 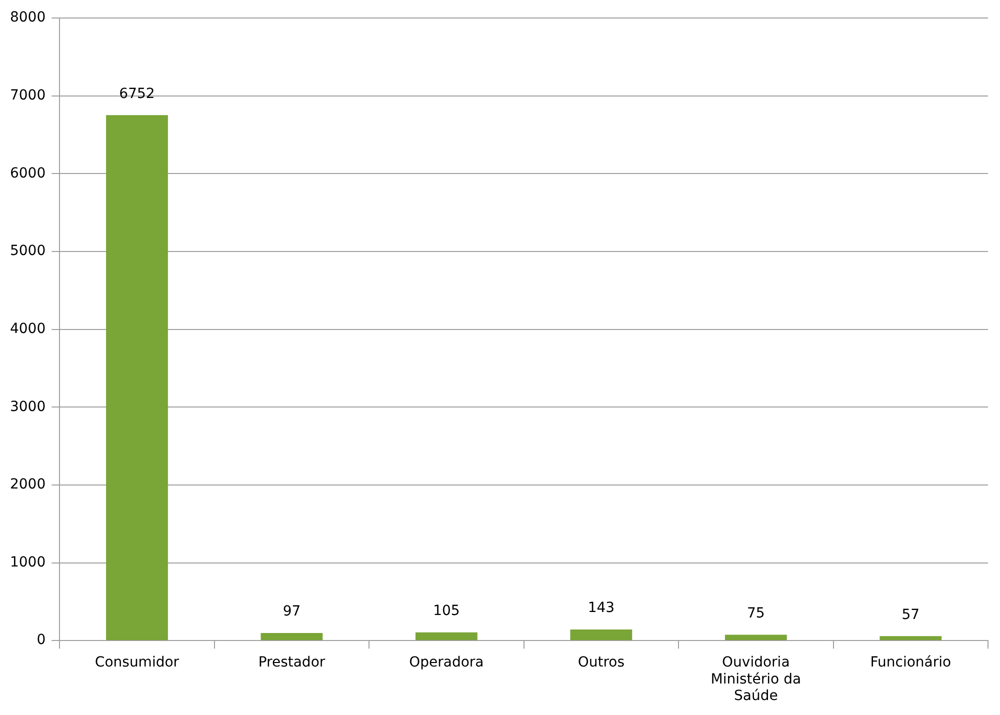 What do you see at coordinates (28, 484) in the screenshot?
I see `y-tick-label: 2000` at bounding box center [28, 484].